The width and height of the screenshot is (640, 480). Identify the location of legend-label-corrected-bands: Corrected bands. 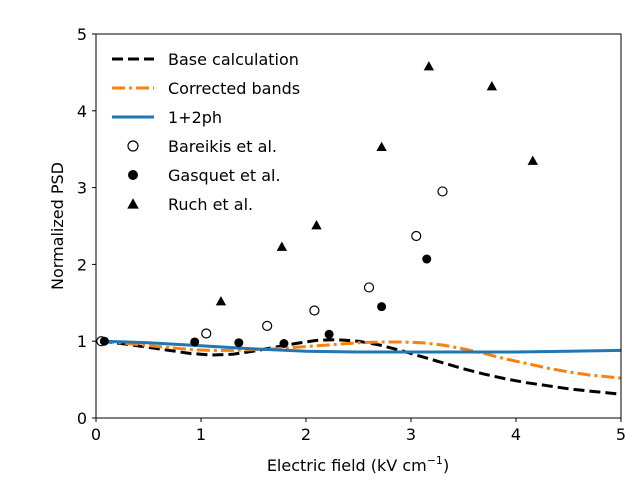
(234, 88).